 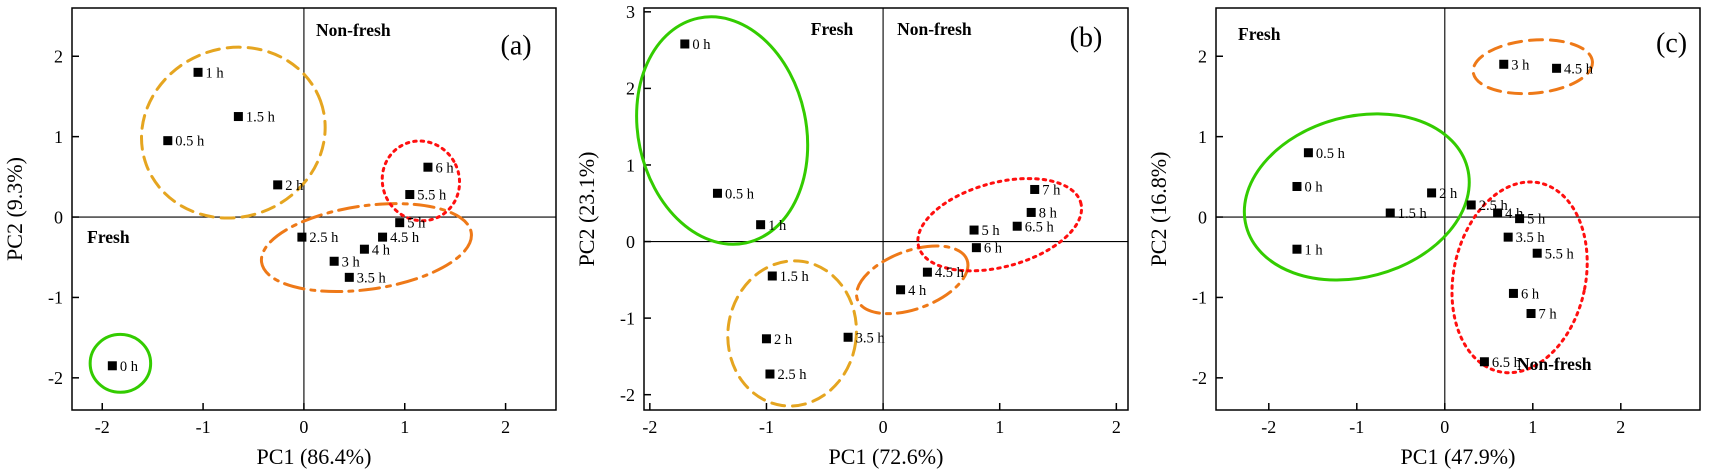 What do you see at coordinates (1048, 214) in the screenshot?
I see `point-label: 8 h` at bounding box center [1048, 214].